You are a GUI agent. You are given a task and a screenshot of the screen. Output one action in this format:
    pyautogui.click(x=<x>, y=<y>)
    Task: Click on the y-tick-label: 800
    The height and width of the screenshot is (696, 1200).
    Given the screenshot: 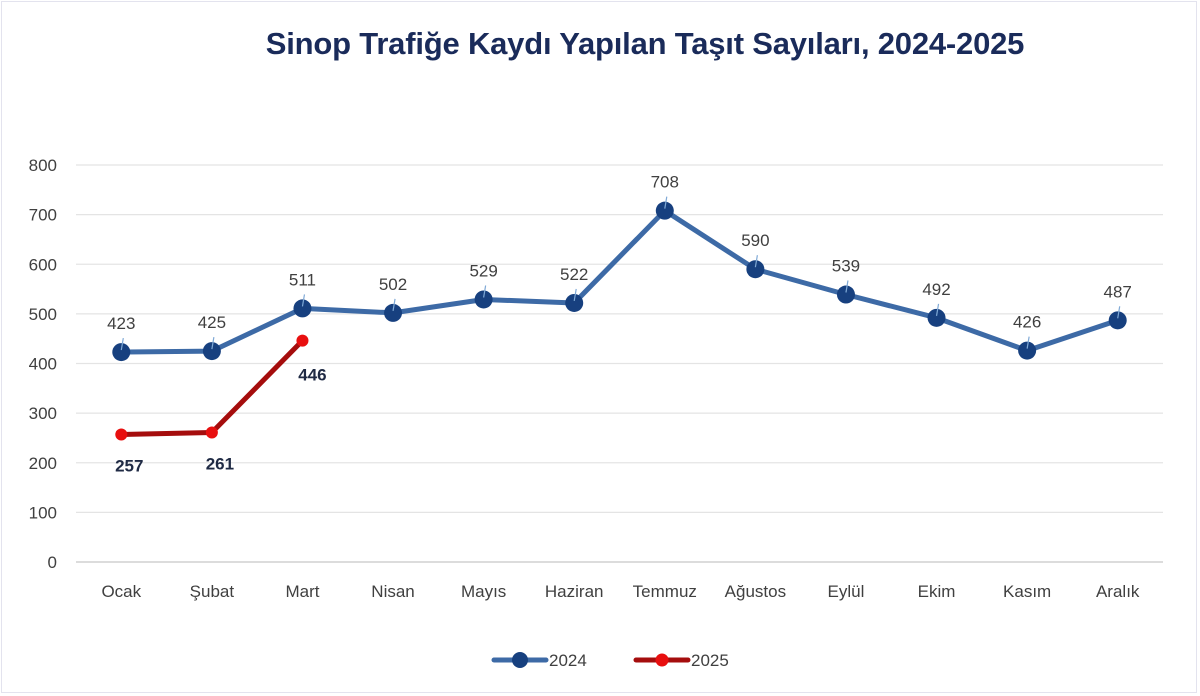 What is the action you would take?
    pyautogui.click(x=43, y=165)
    